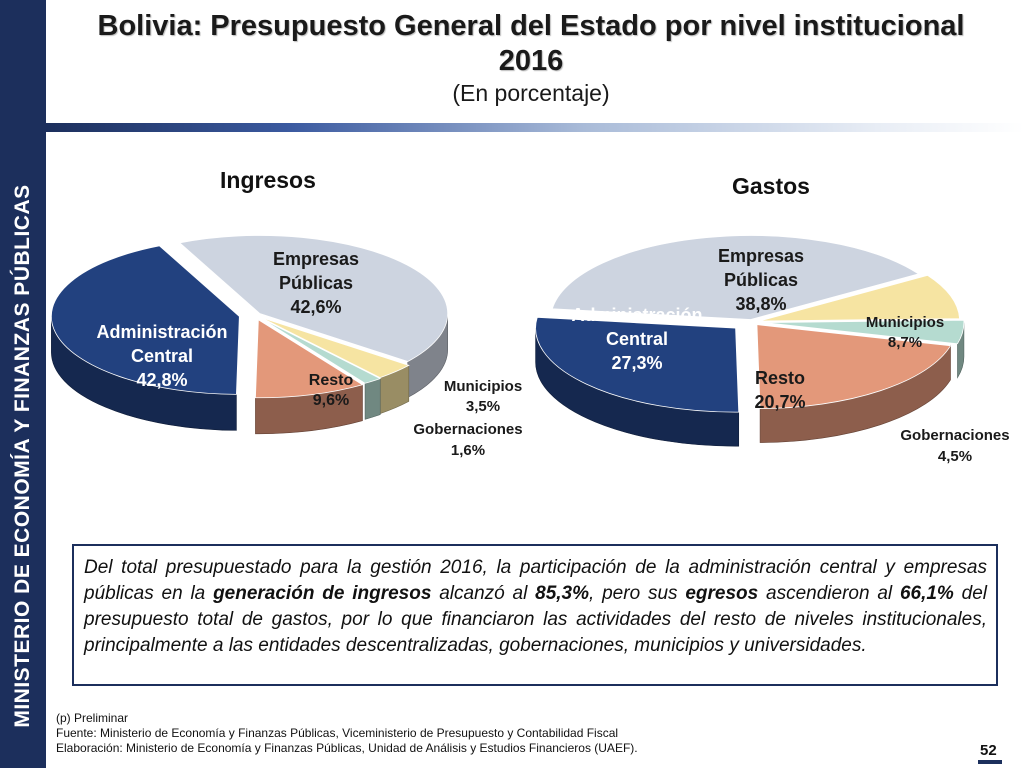 This screenshot has height=768, width=1024. What do you see at coordinates (954, 435) in the screenshot?
I see `gas-label-gob: Gobernaciones` at bounding box center [954, 435].